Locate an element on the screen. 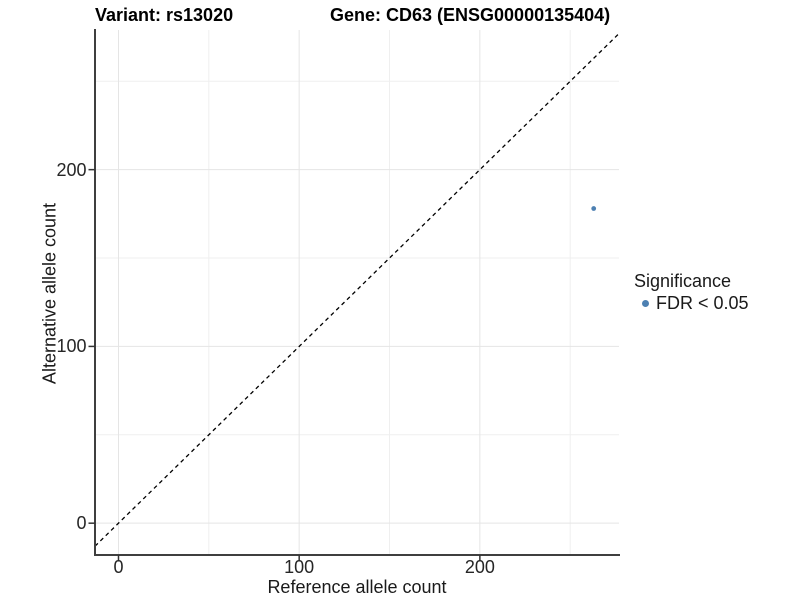  y-tick-label-100: 100 is located at coordinates (71, 346).